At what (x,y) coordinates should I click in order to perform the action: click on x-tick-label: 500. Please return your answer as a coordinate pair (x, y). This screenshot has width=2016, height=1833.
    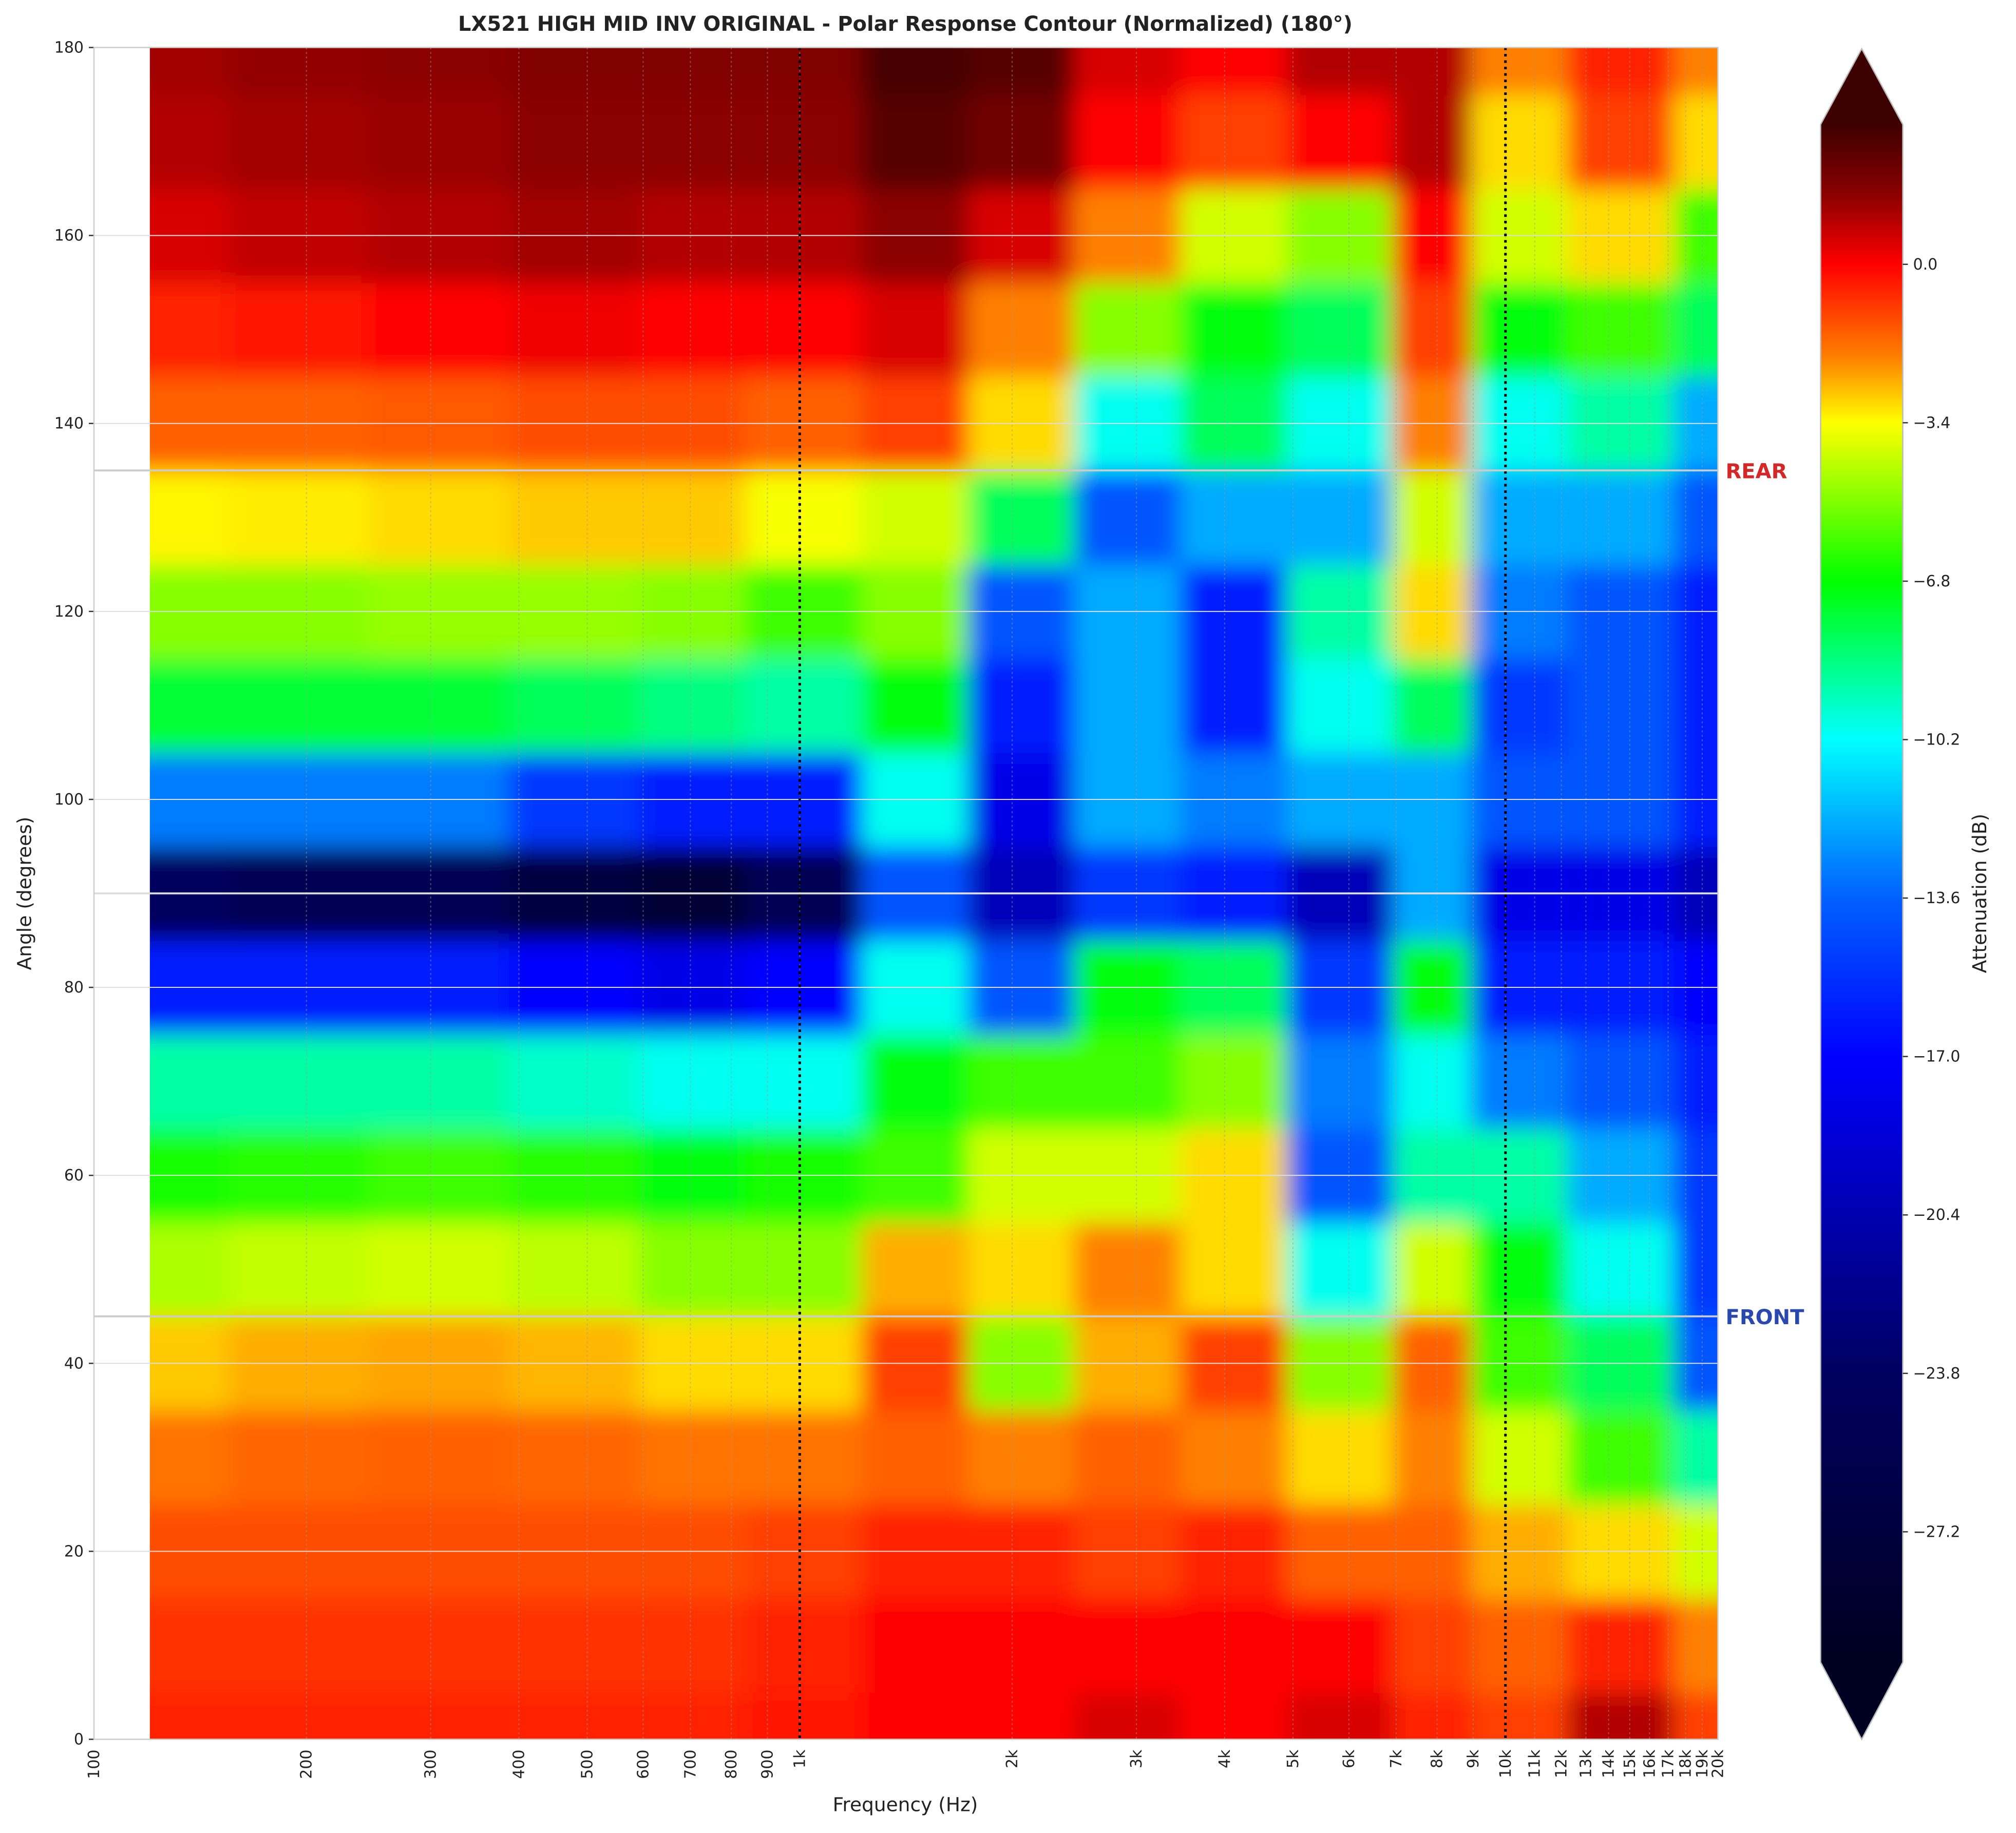
    Looking at the image, I should click on (588, 1764).